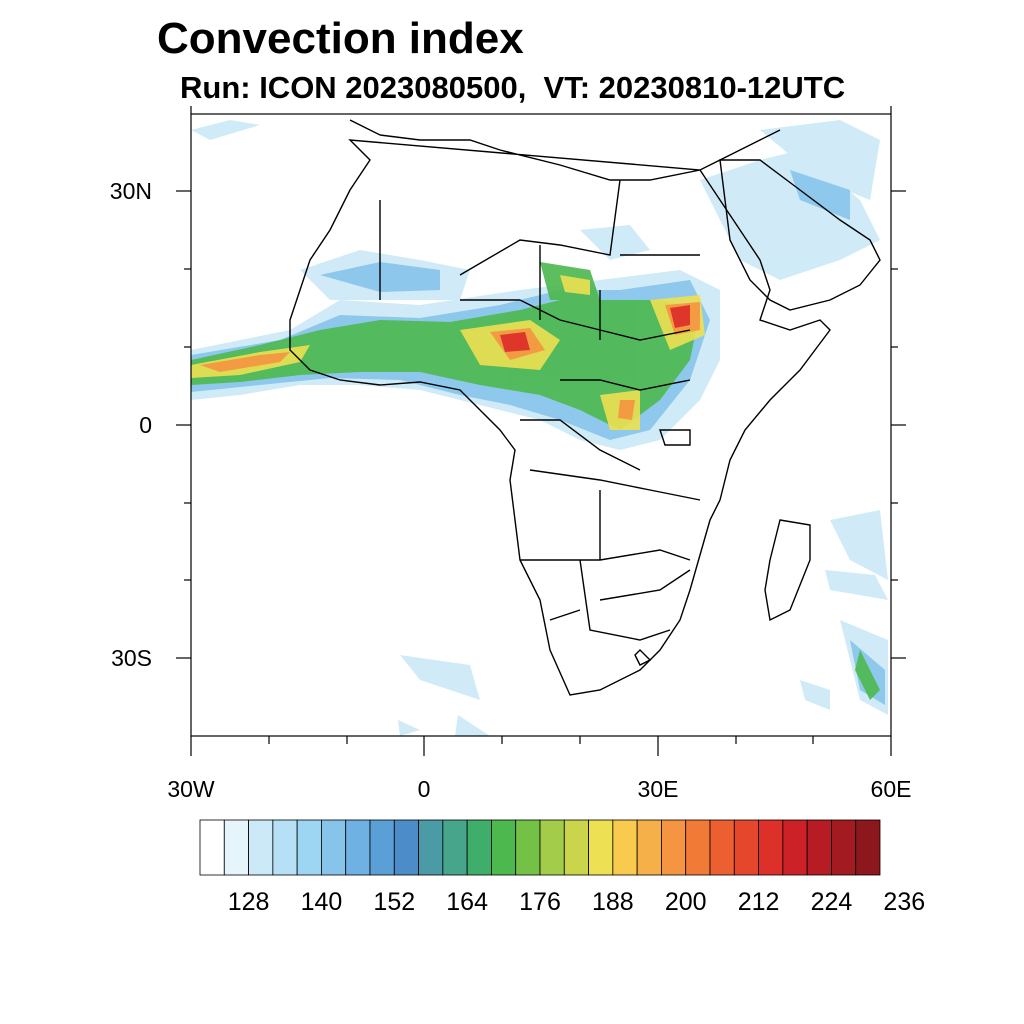 Image resolution: width=1024 pixels, height=1024 pixels. What do you see at coordinates (612, 902) in the screenshot?
I see `colorbar-label: 188` at bounding box center [612, 902].